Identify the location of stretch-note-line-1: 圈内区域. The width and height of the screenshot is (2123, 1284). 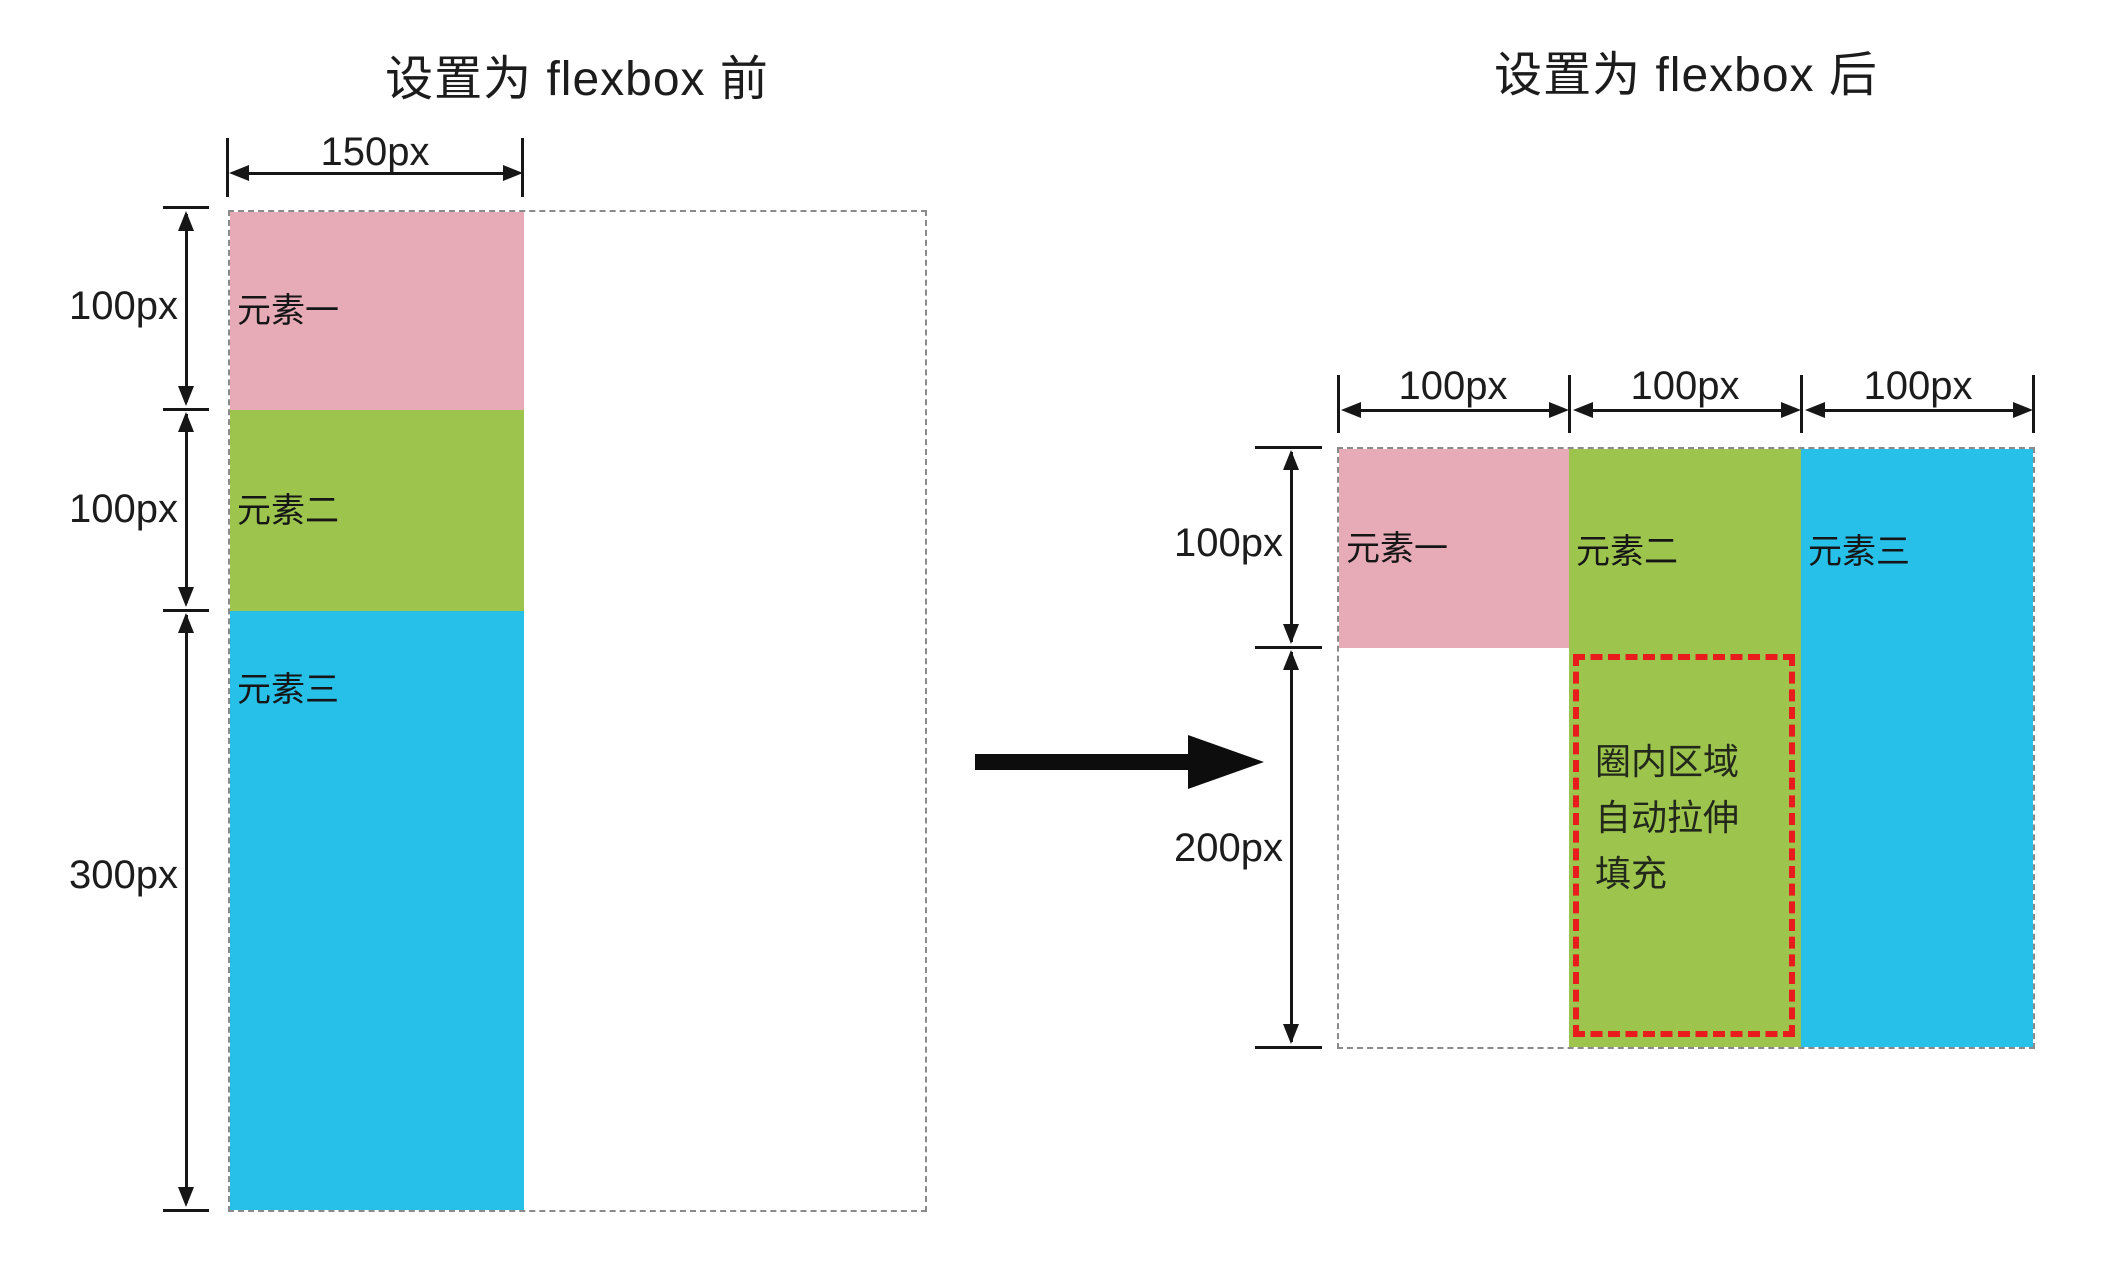
(1667, 761).